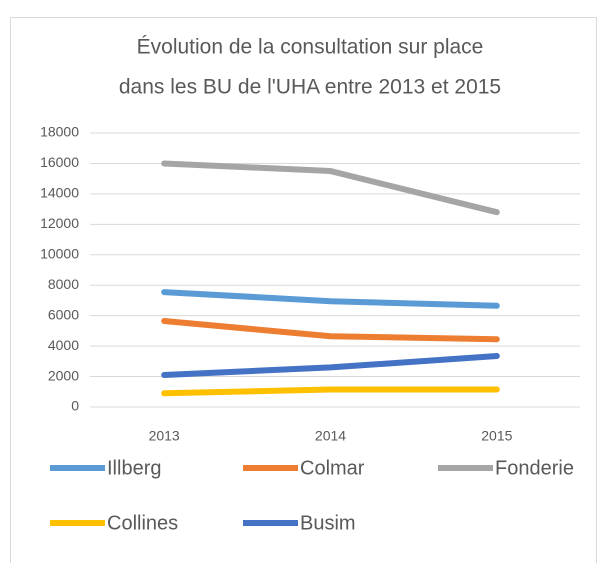 The image size is (599, 563). Describe the element at coordinates (59, 162) in the screenshot. I see `y-tick-label: 16000` at that location.